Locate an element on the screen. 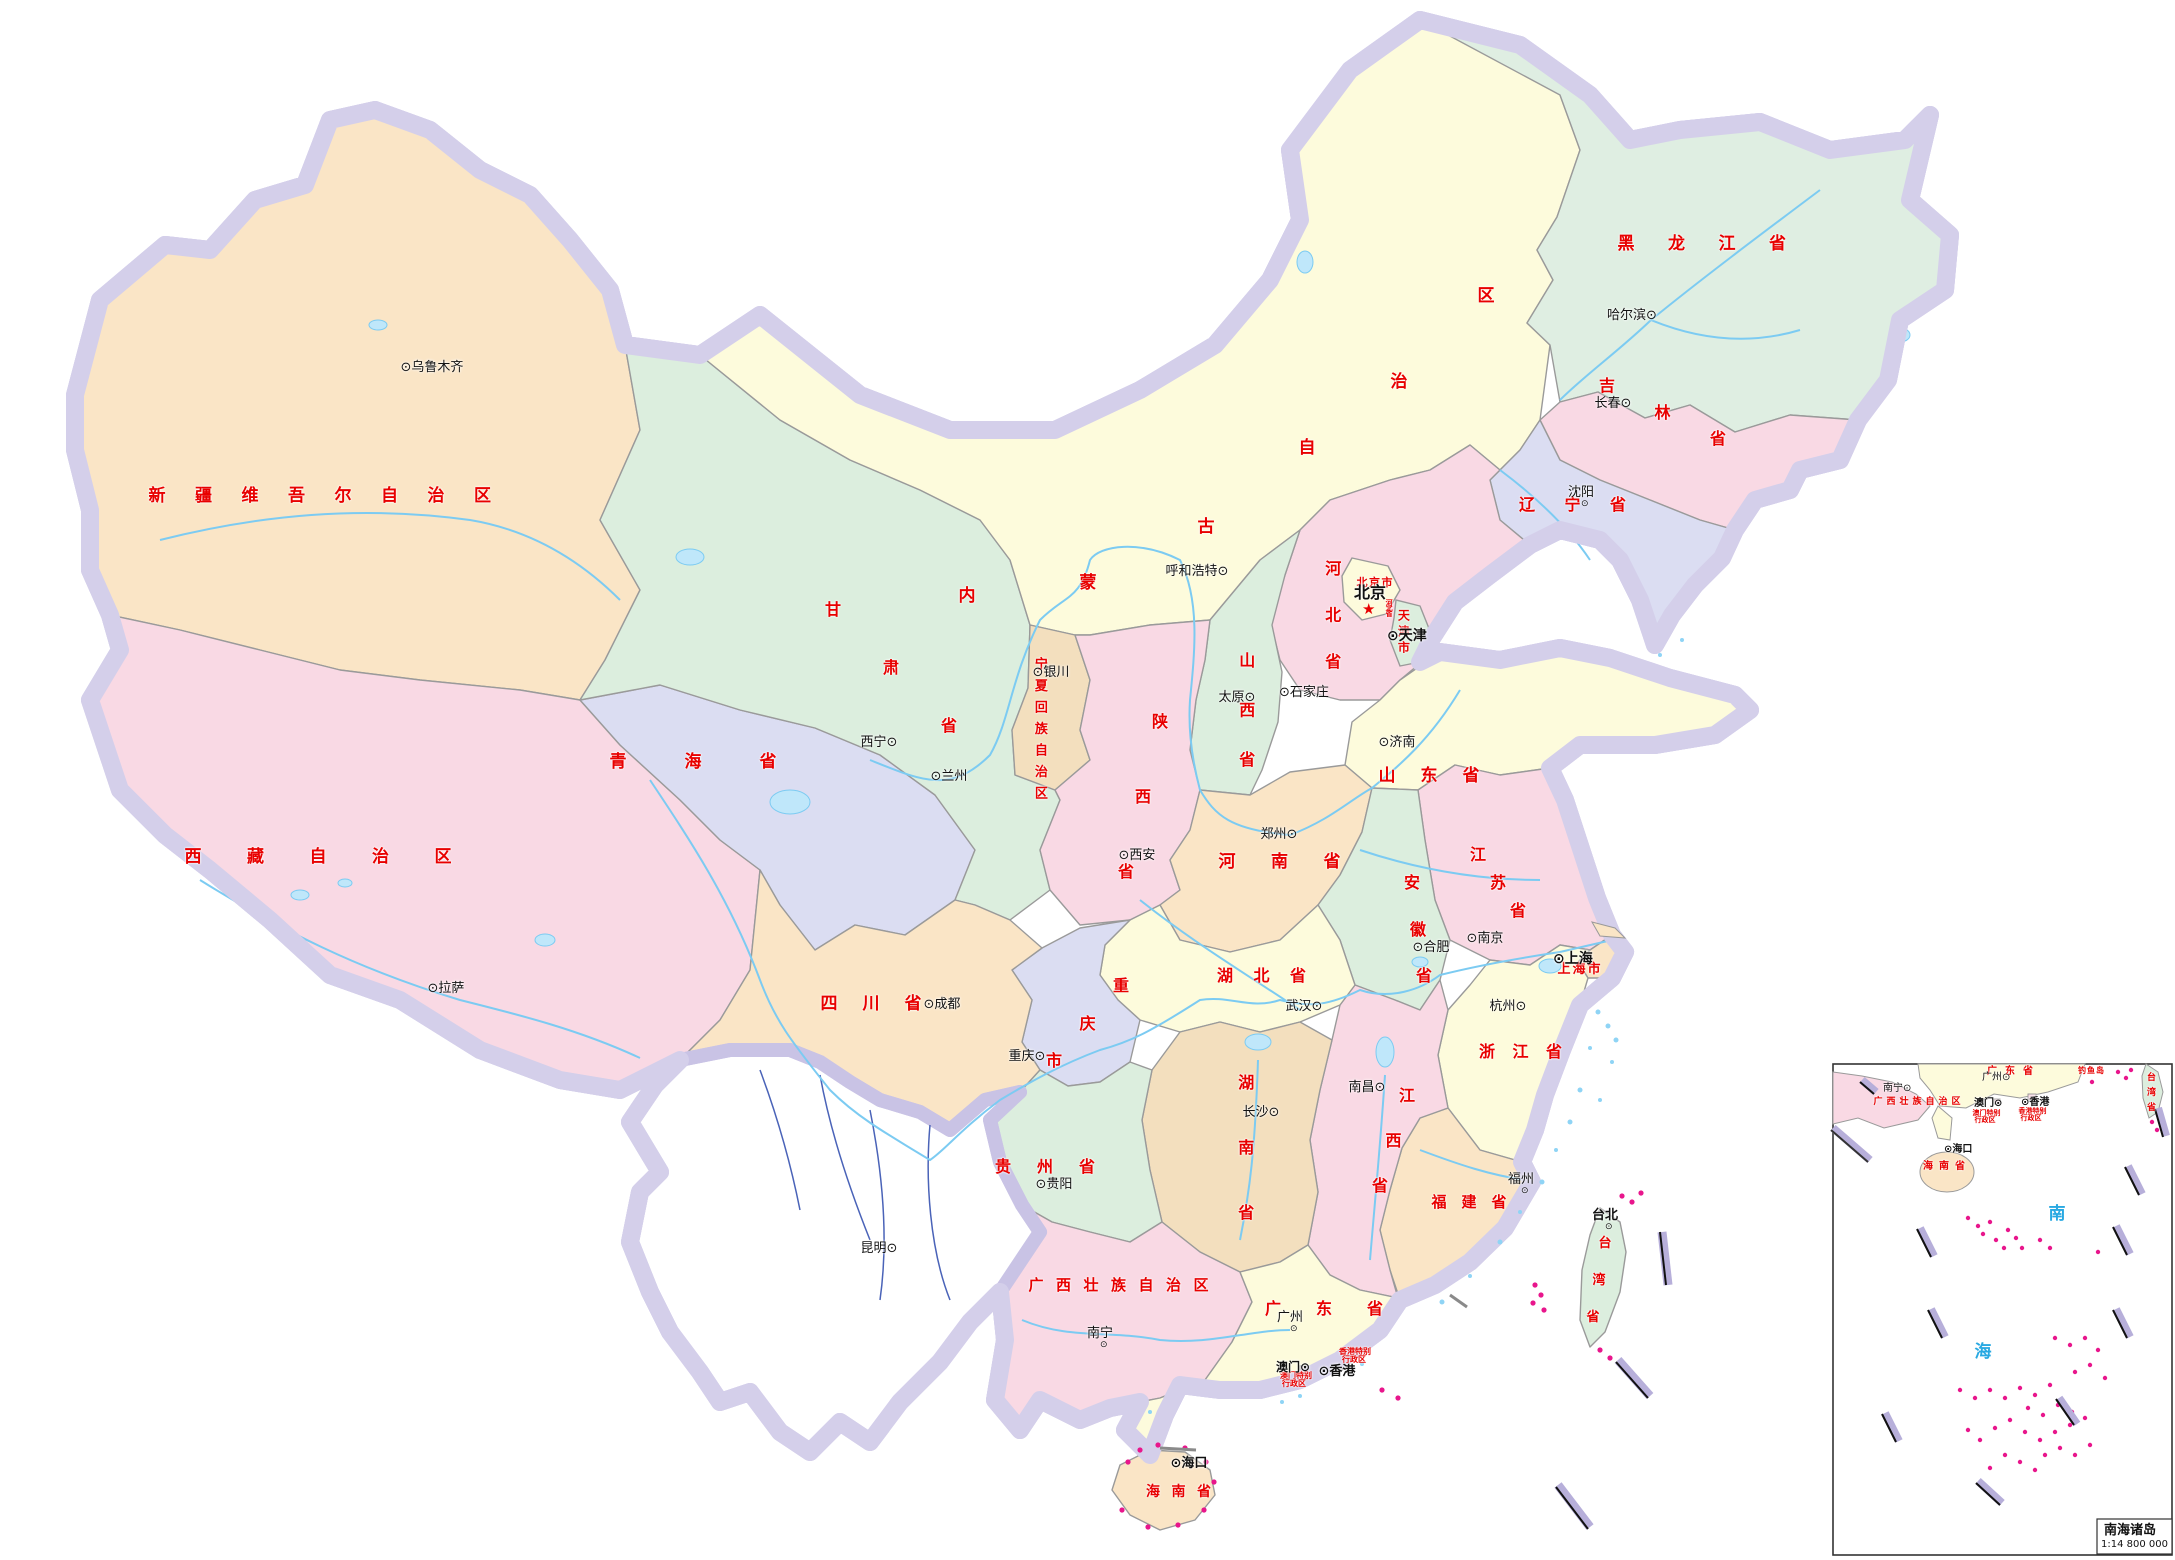 This screenshot has height=1560, width=2175. inset-taiwan-island is located at coordinates (2152, 1091).